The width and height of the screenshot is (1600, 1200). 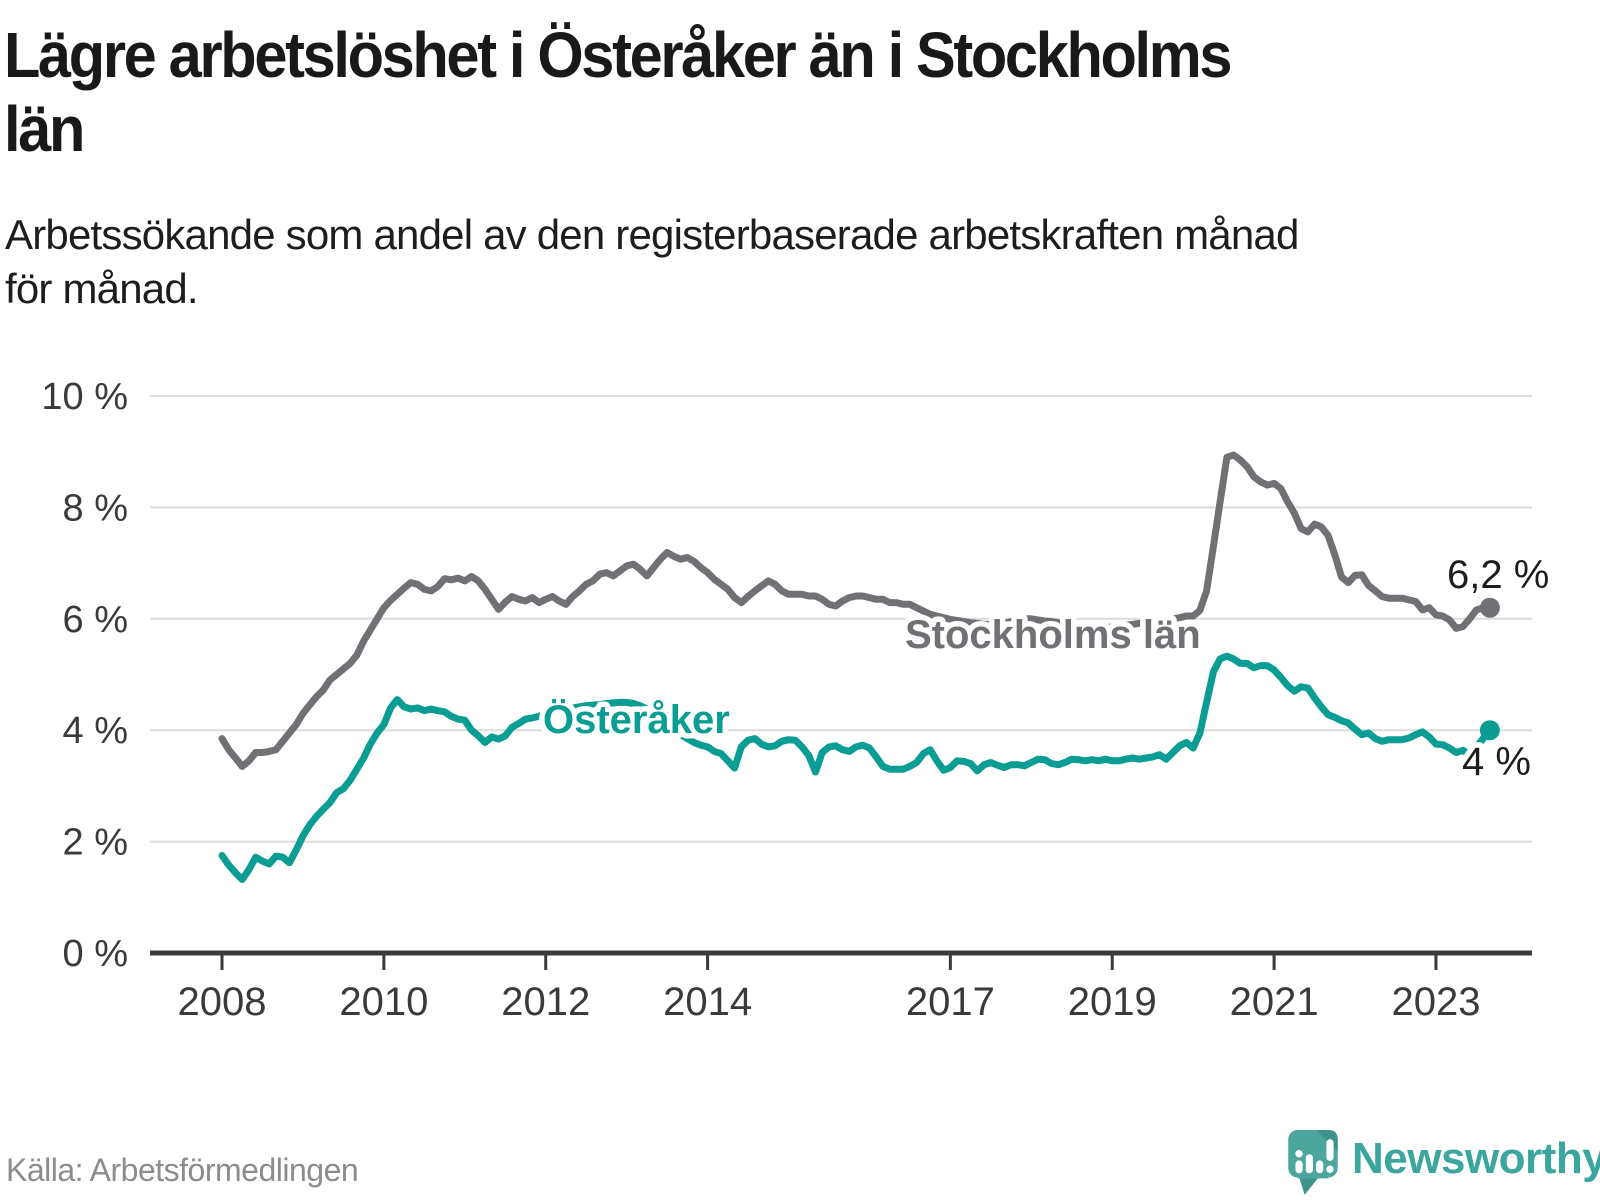 I want to click on svg-text: 4 %, so click(x=95, y=731).